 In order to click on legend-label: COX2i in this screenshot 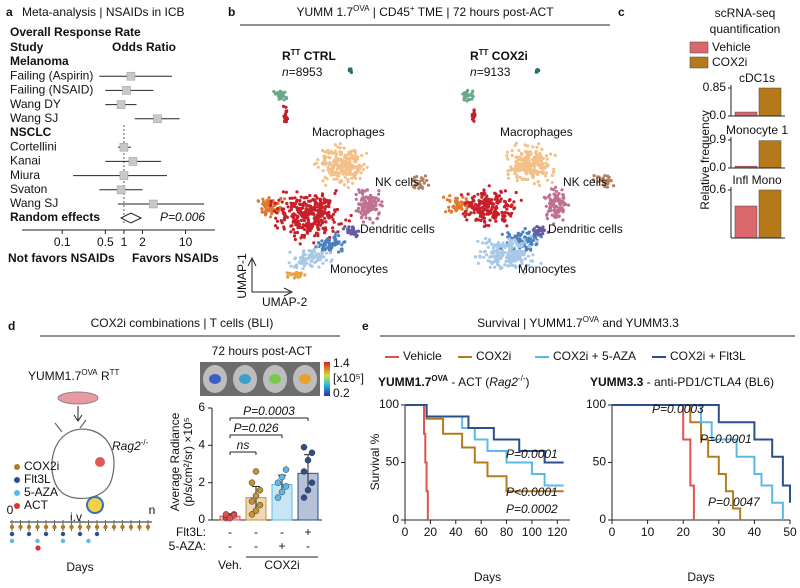, I will do `click(41, 466)`.